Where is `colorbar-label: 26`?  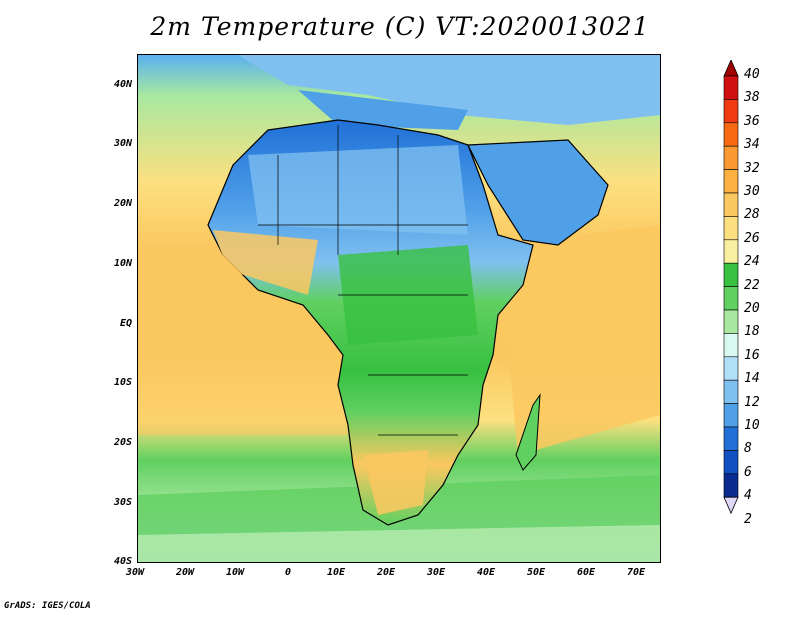 colorbar-label: 26 is located at coordinates (752, 238).